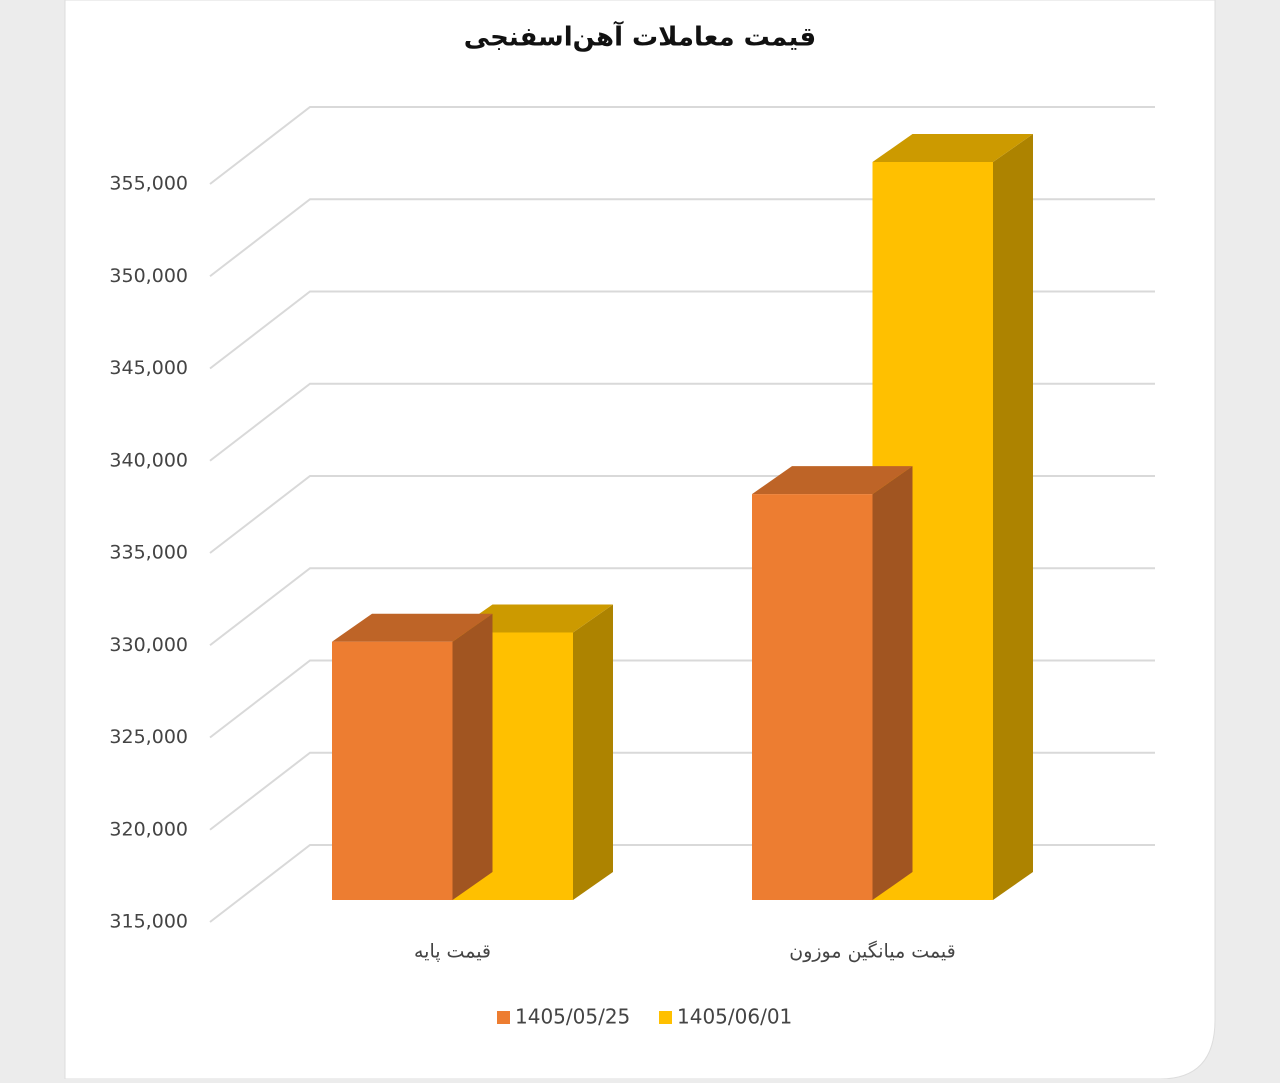 The image size is (1280, 1083). What do you see at coordinates (148, 184) in the screenshot?
I see `y-tick-label: 355,000` at bounding box center [148, 184].